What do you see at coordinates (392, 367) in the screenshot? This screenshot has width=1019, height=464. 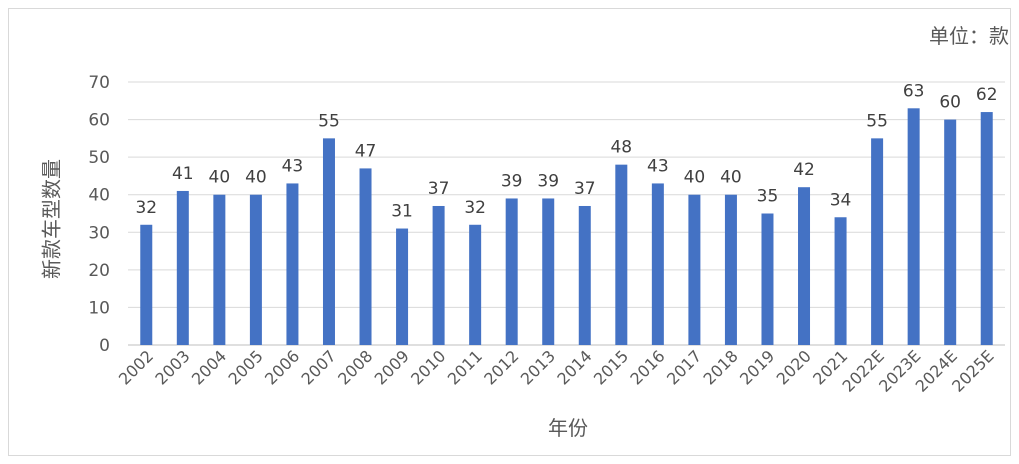 I see `x-tick-label: 2009` at bounding box center [392, 367].